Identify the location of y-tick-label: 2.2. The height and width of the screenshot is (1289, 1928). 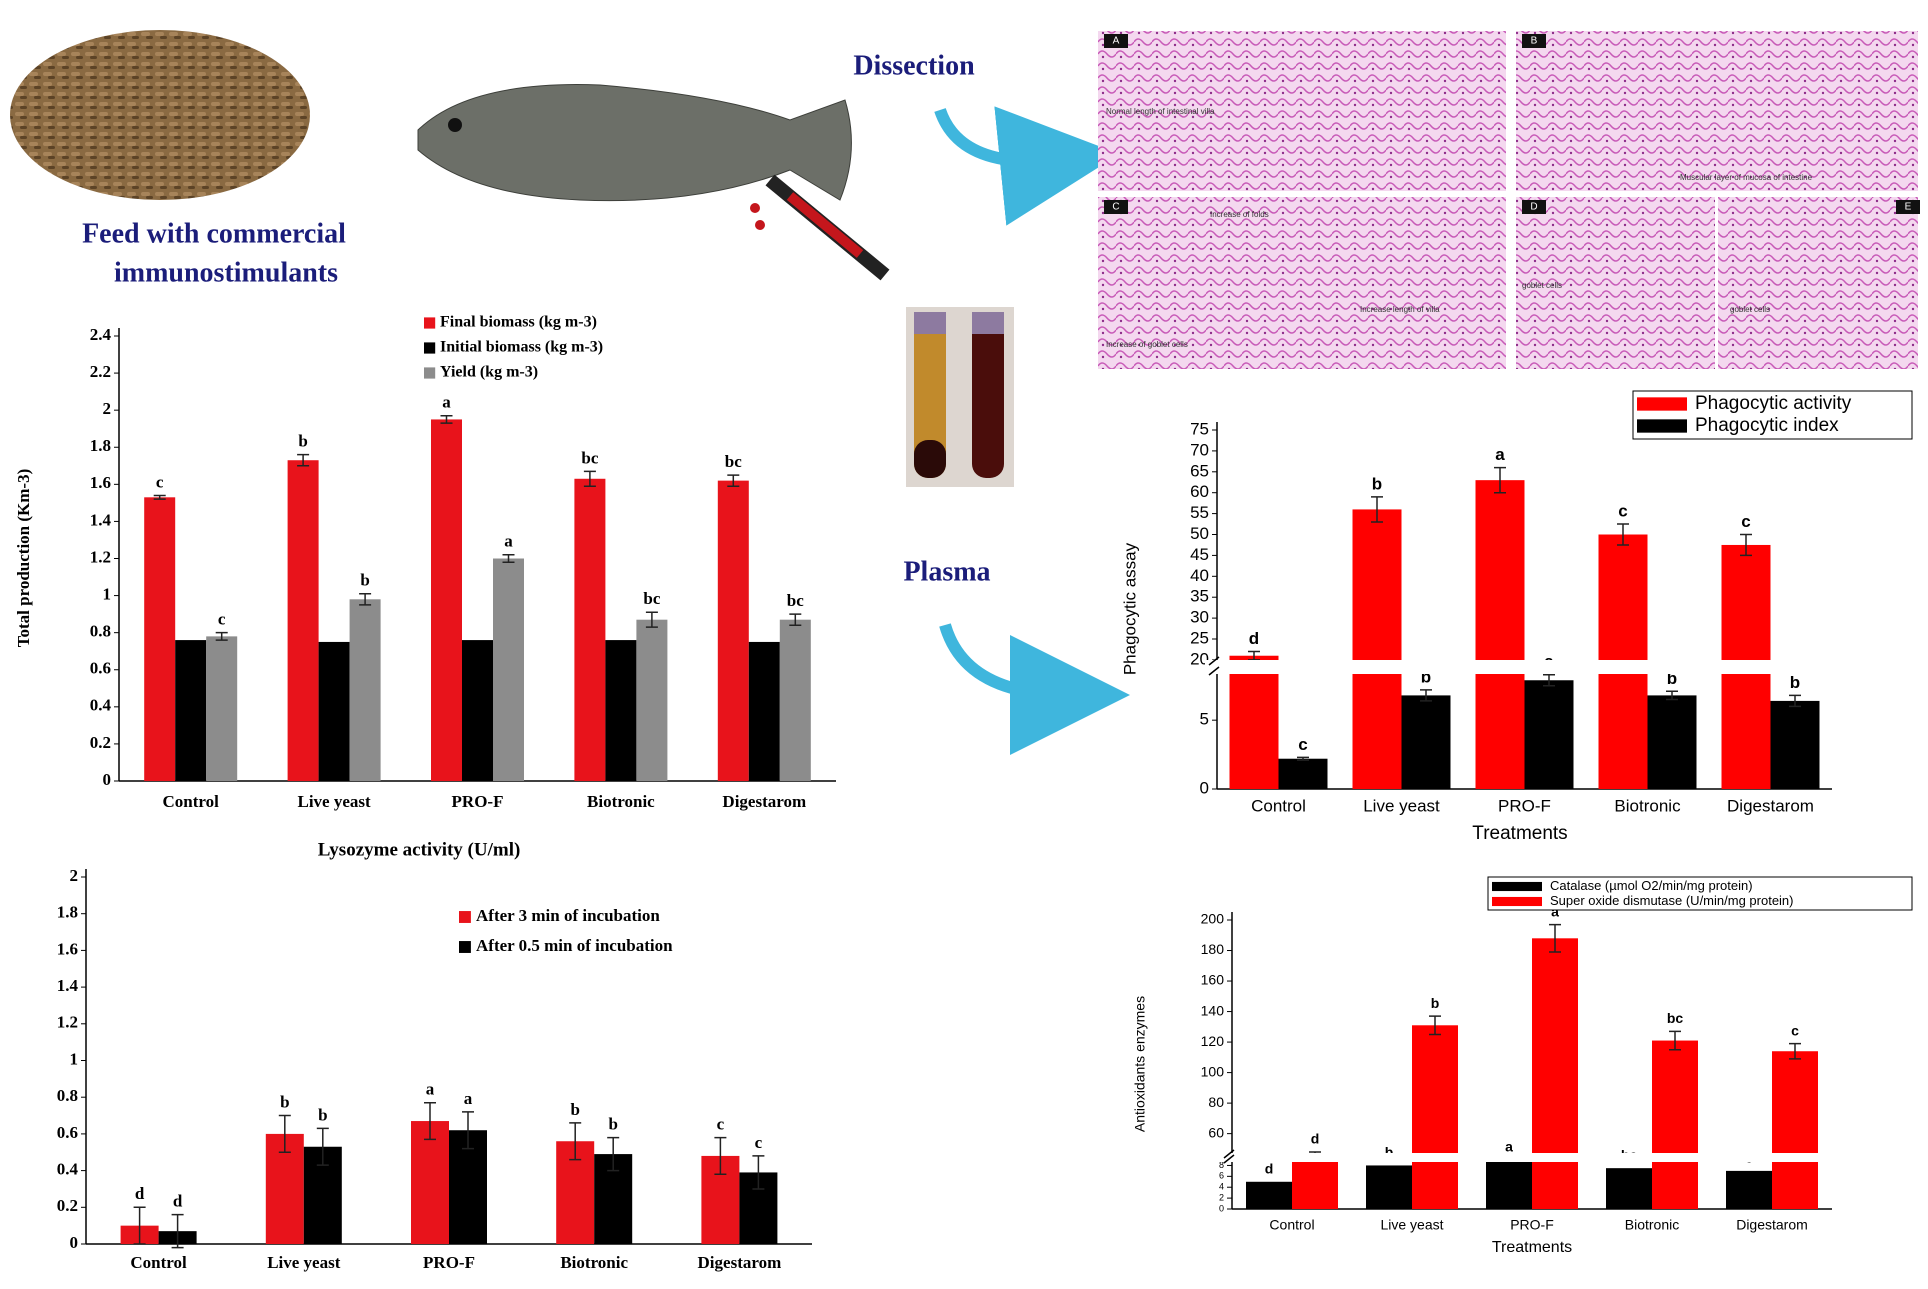
(100, 371).